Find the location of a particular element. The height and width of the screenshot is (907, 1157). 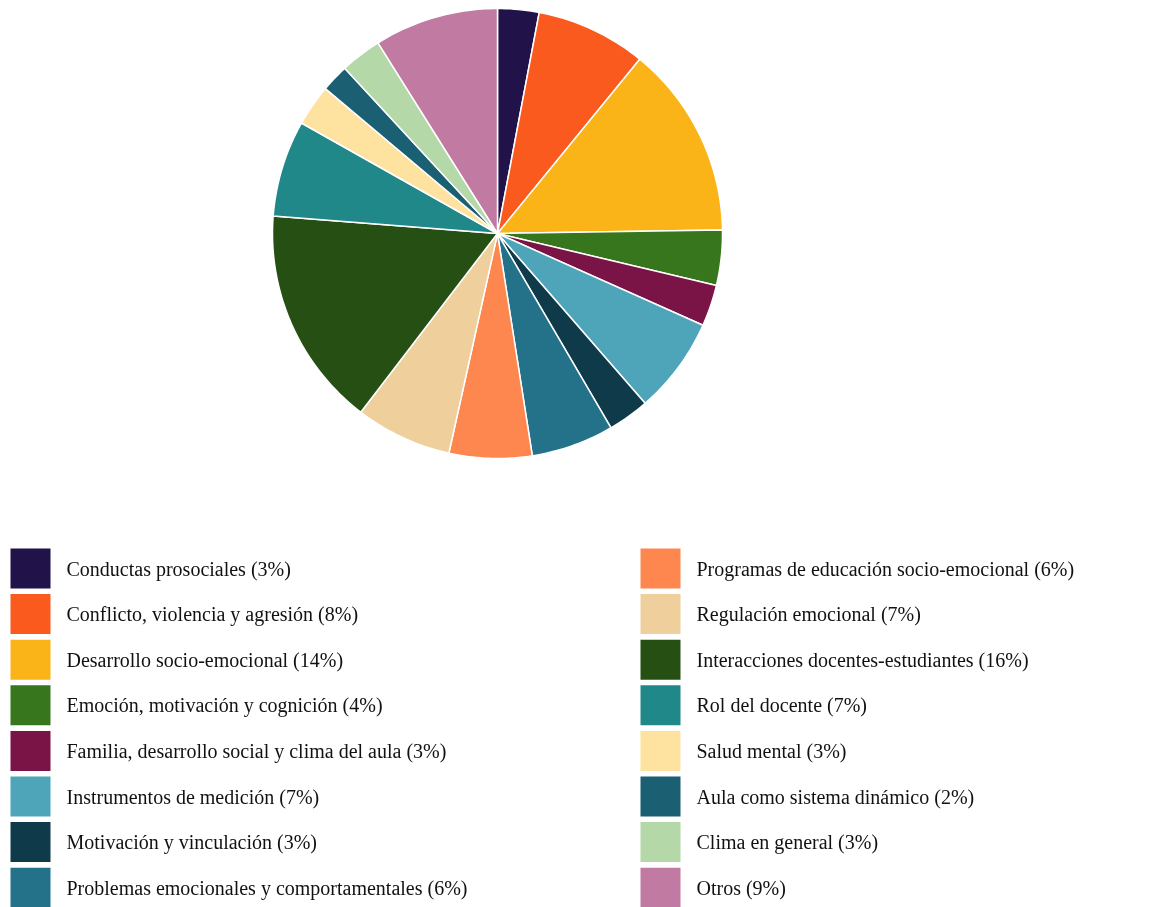

legend-label: Otros (9%) is located at coordinates (741, 888).